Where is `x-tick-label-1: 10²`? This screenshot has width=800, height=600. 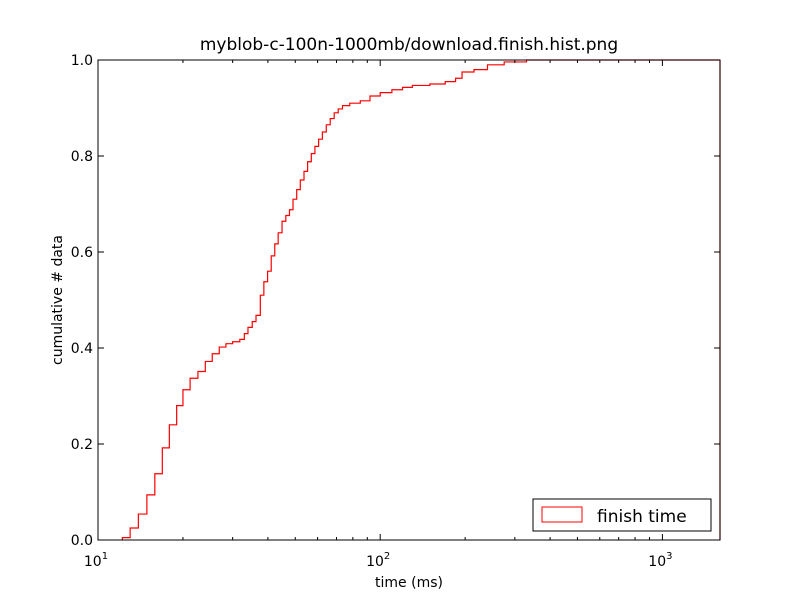
x-tick-label-1: 10² is located at coordinates (378, 560).